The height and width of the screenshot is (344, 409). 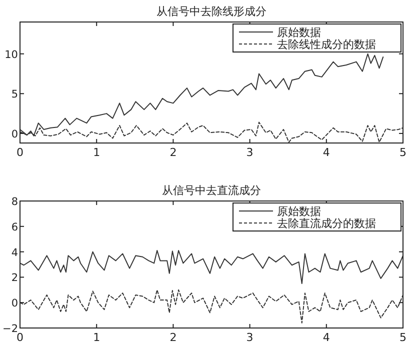 I want to click on chart-title: 从信号中去直流成分, so click(x=211, y=190).